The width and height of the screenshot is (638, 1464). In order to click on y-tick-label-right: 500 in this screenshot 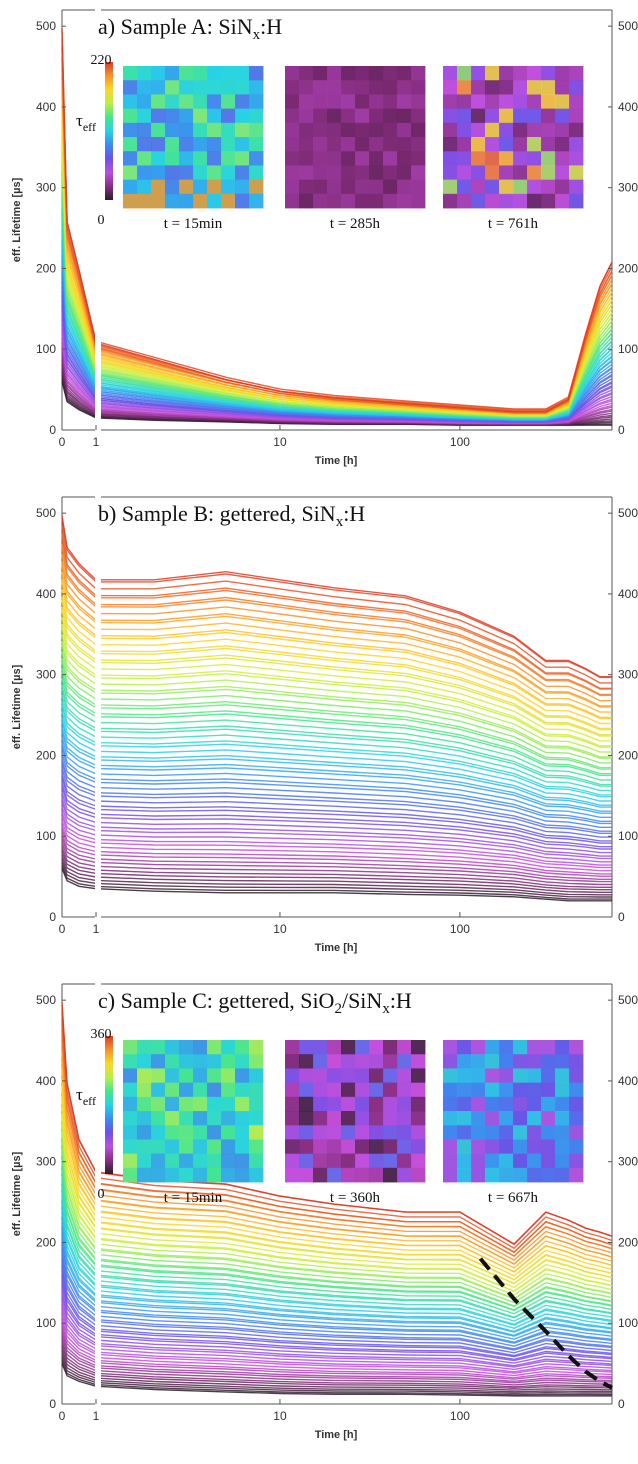, I will do `click(628, 26)`.